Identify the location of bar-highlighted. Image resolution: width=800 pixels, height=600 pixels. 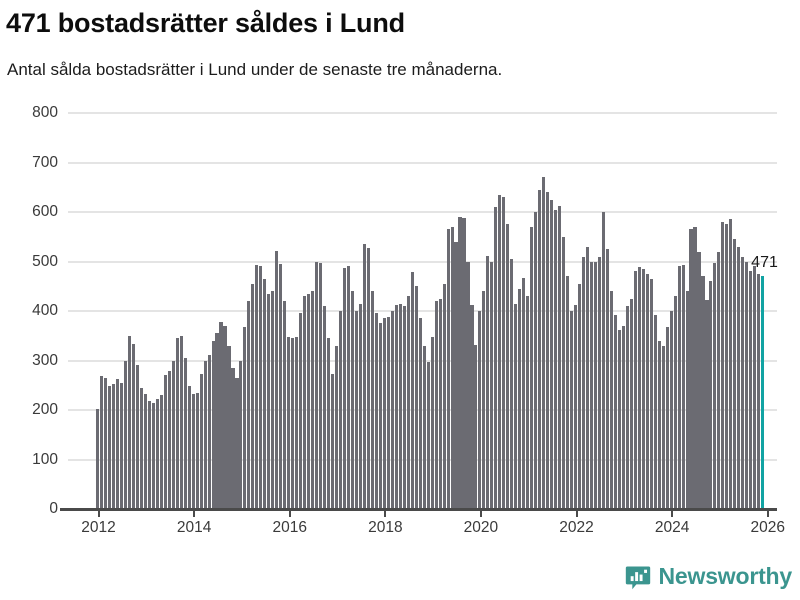
(763, 392).